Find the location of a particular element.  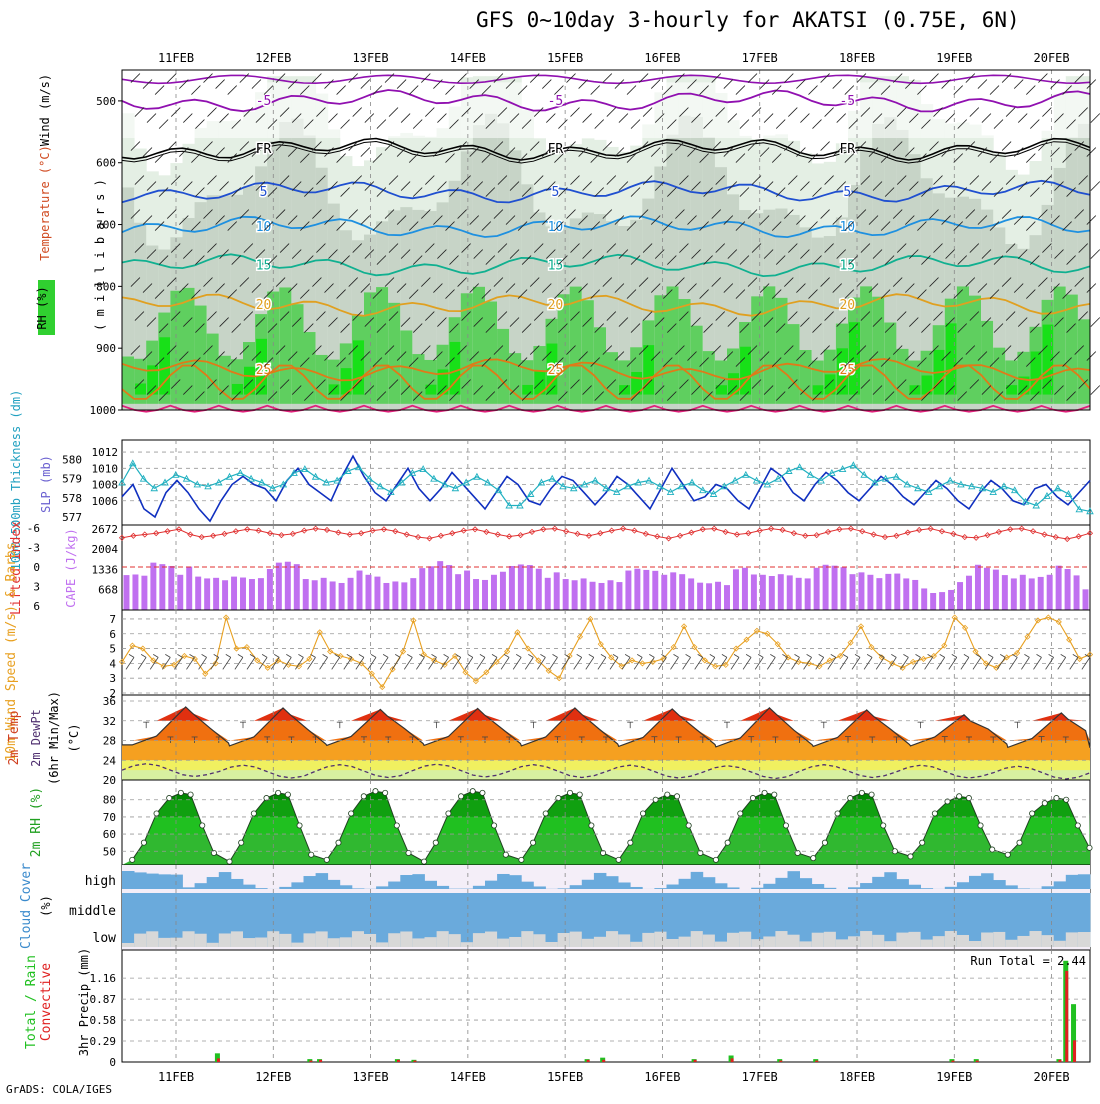

temp2m-tick: 32 is located at coordinates (109, 721).